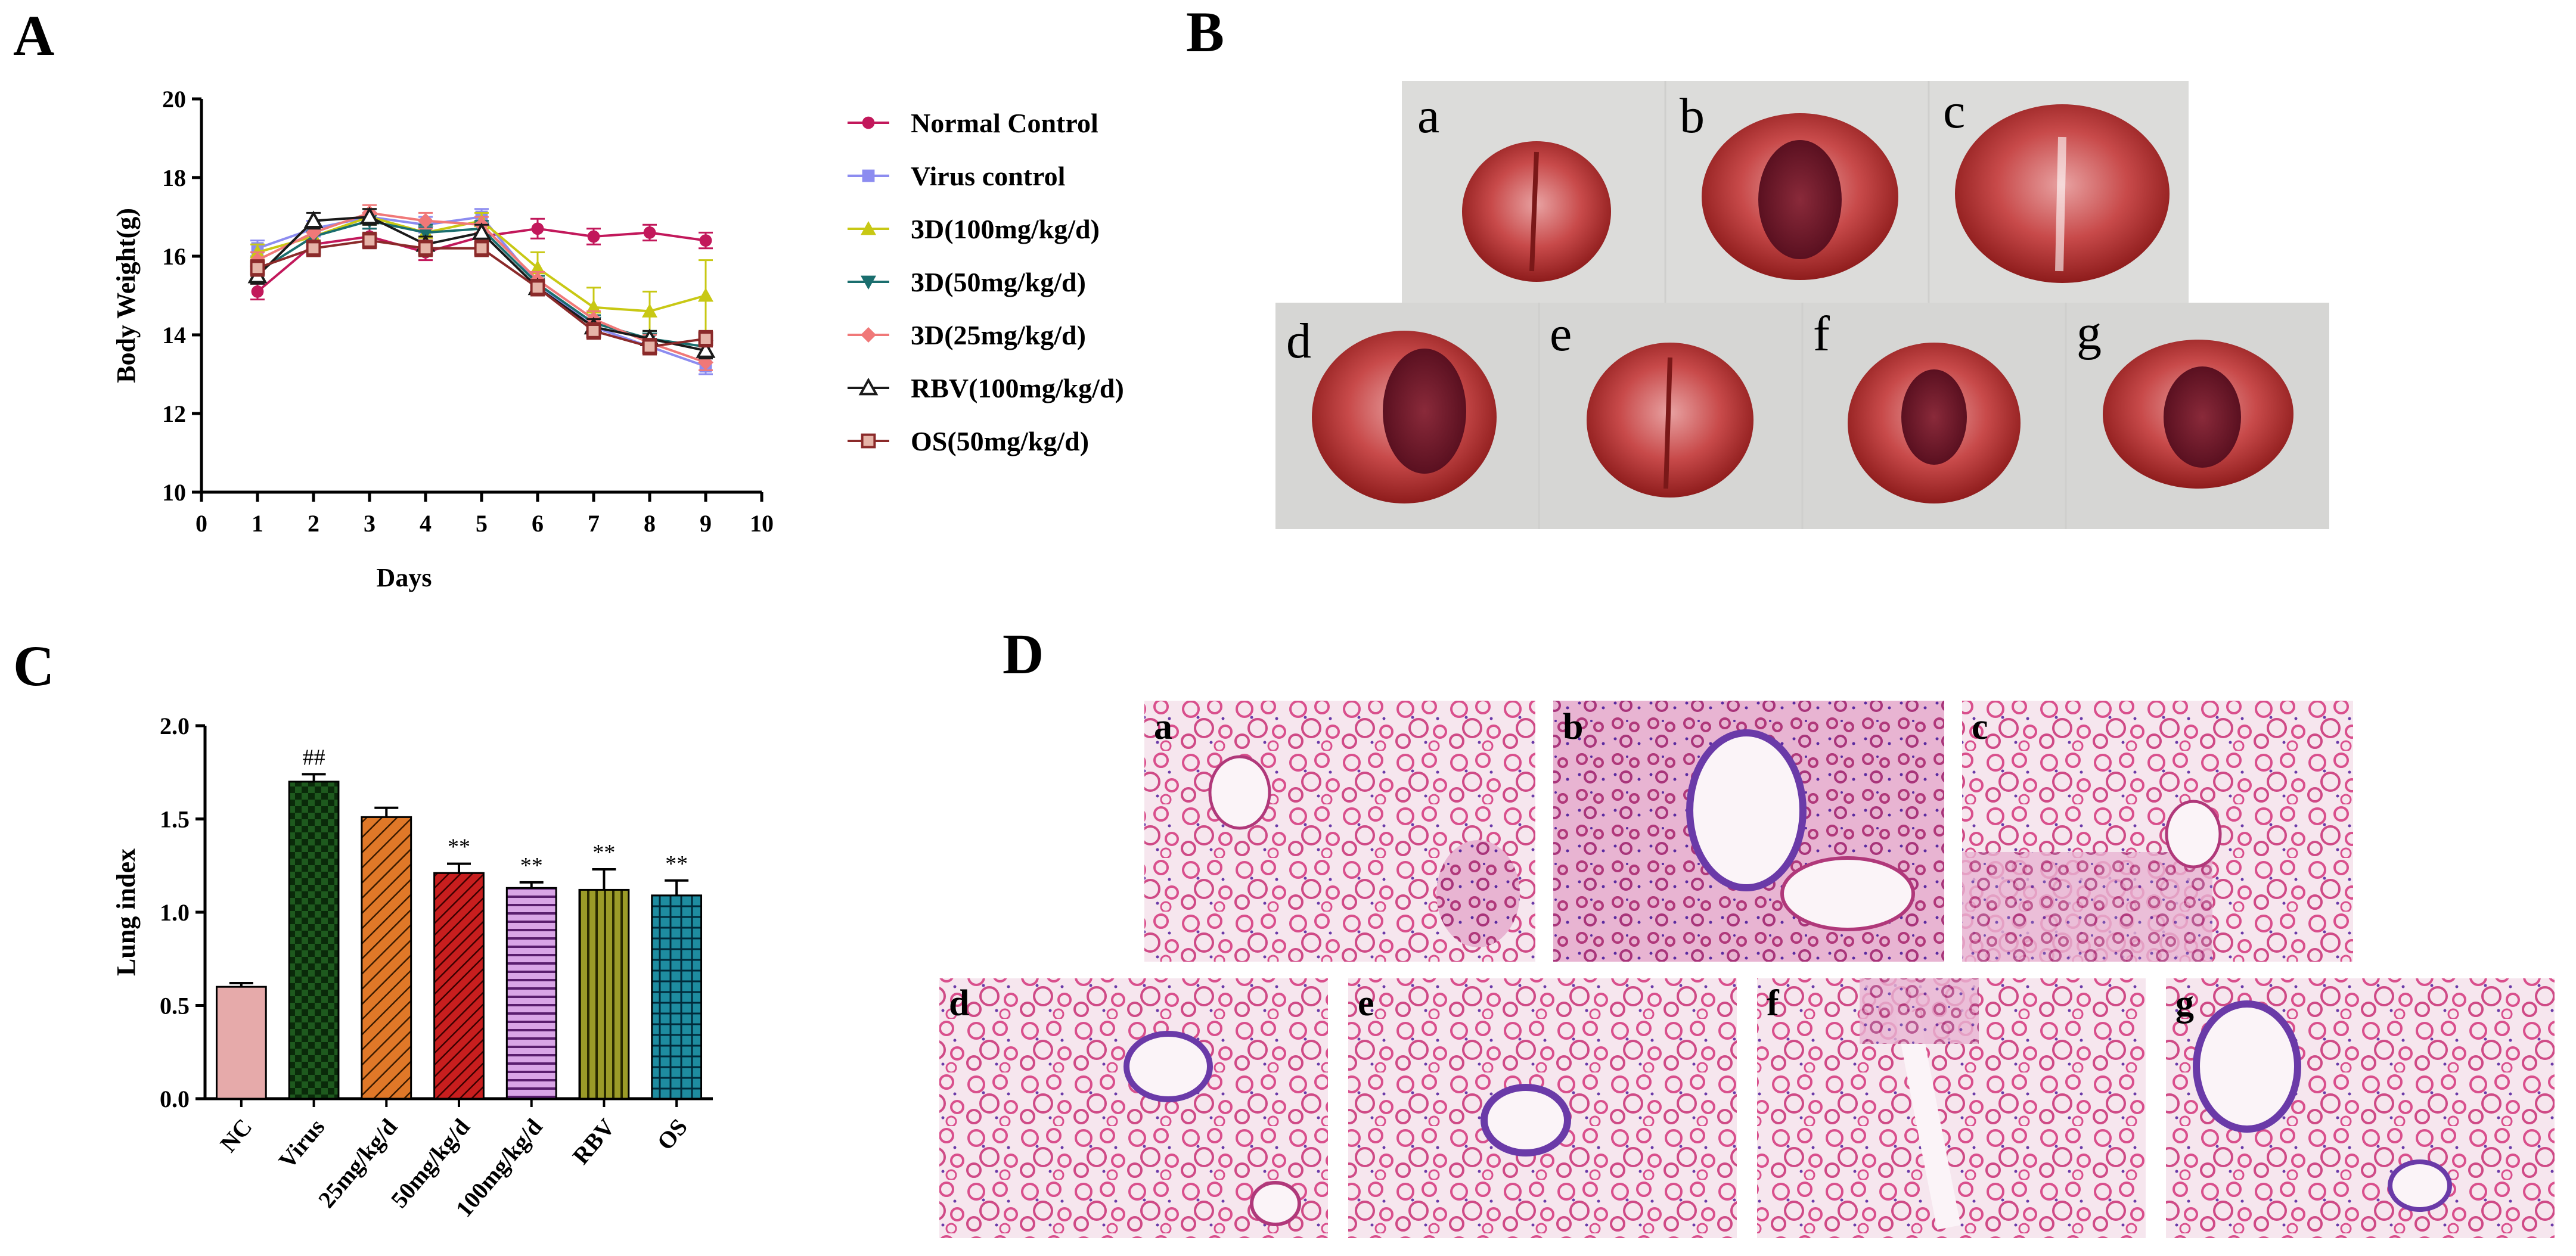 The width and height of the screenshot is (2576, 1256). Describe the element at coordinates (1561, 334) in the screenshot. I see `photo-letter-e: e` at that location.